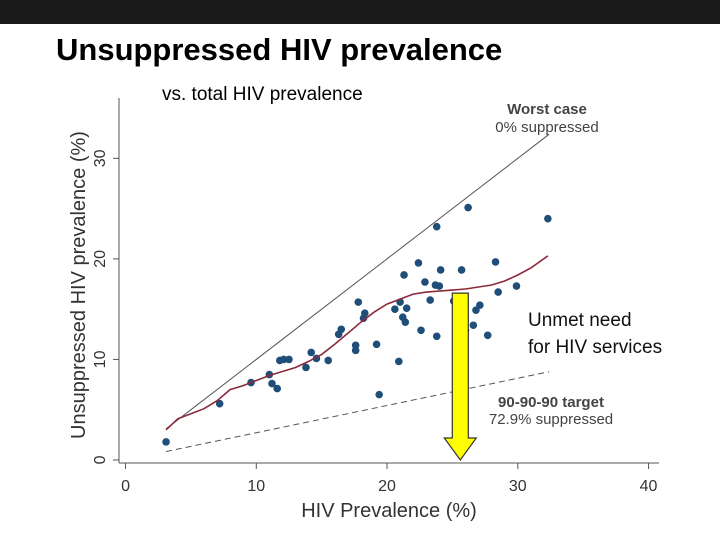 This screenshot has height=540, width=720. Describe the element at coordinates (100, 459) in the screenshot. I see `y-tick-label: 0` at that location.